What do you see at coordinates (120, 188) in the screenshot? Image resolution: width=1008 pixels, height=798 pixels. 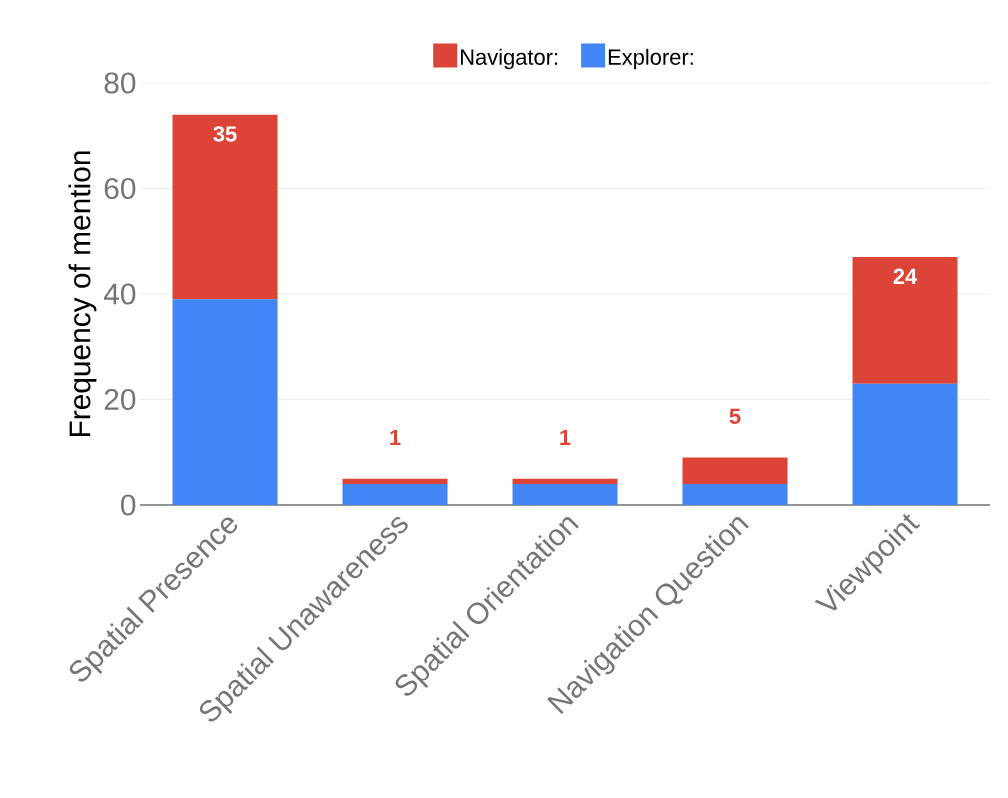 I see `y-tick-label: 60` at bounding box center [120, 188].